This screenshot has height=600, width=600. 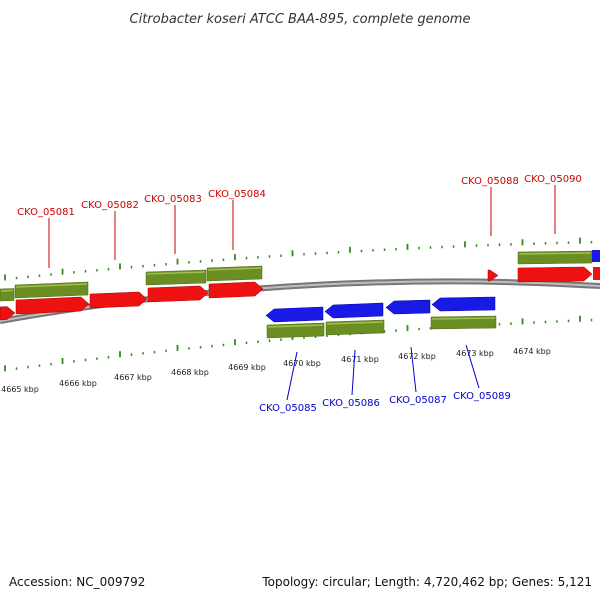 What do you see at coordinates (247, 367) in the screenshot?
I see `scale-label: 4669 kbp` at bounding box center [247, 367].